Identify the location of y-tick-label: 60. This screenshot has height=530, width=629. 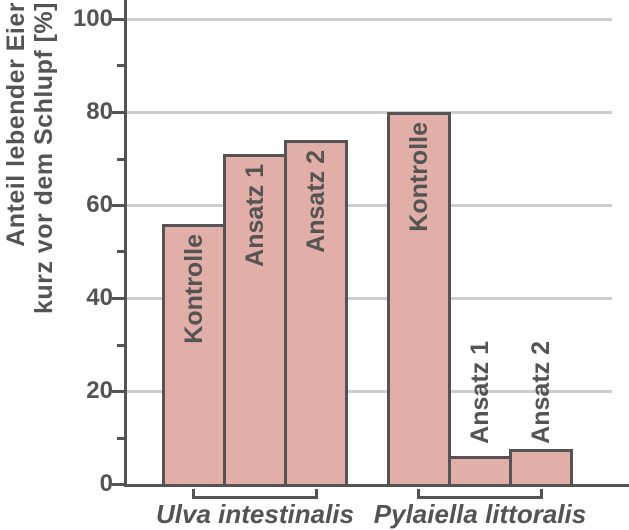
(99, 204).